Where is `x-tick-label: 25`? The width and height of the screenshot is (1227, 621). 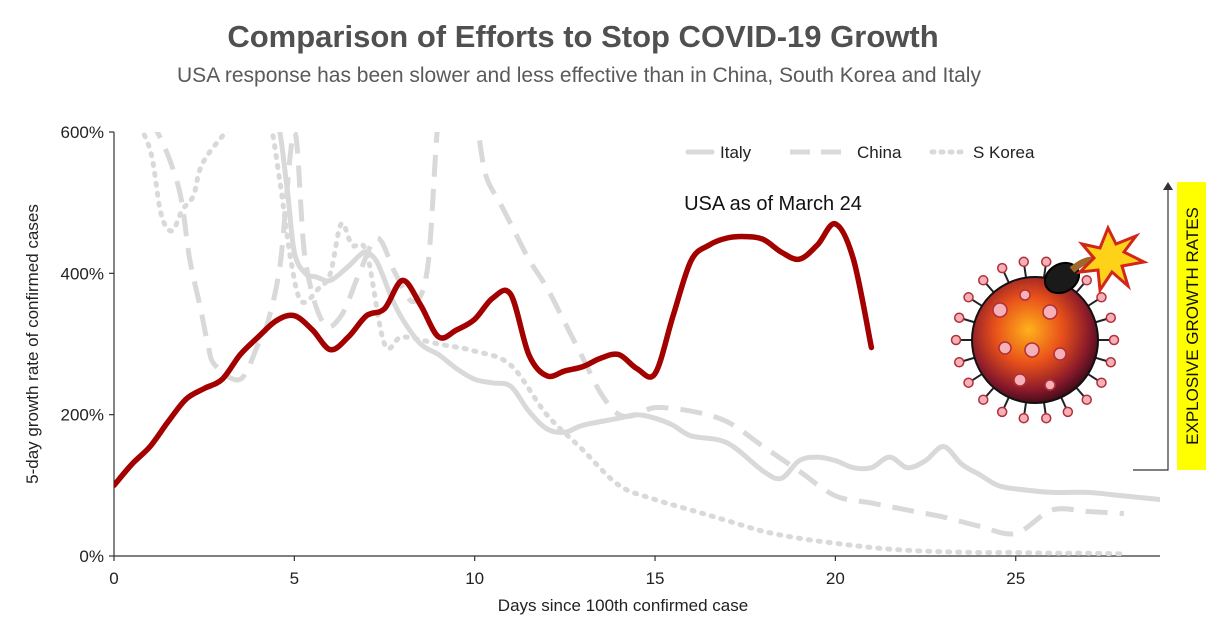 x-tick-label: 25 is located at coordinates (1015, 578).